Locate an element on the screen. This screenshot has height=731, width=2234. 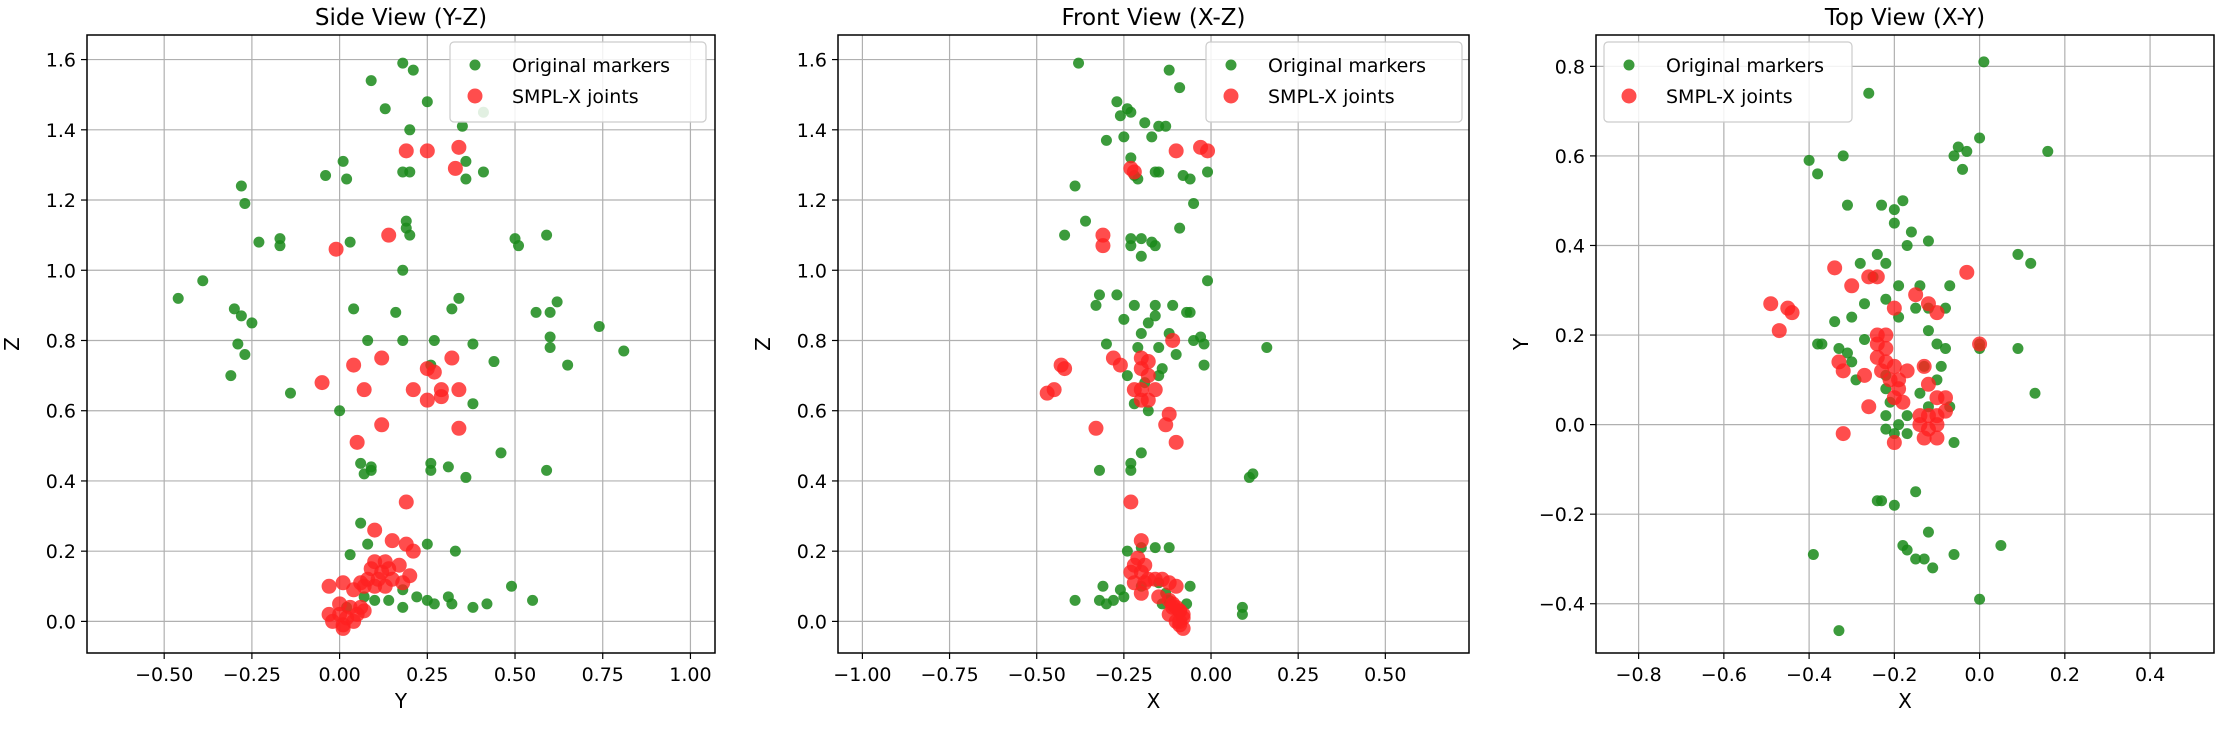
side-view-y-tick-label: 1.6 is located at coordinates (61, 61).